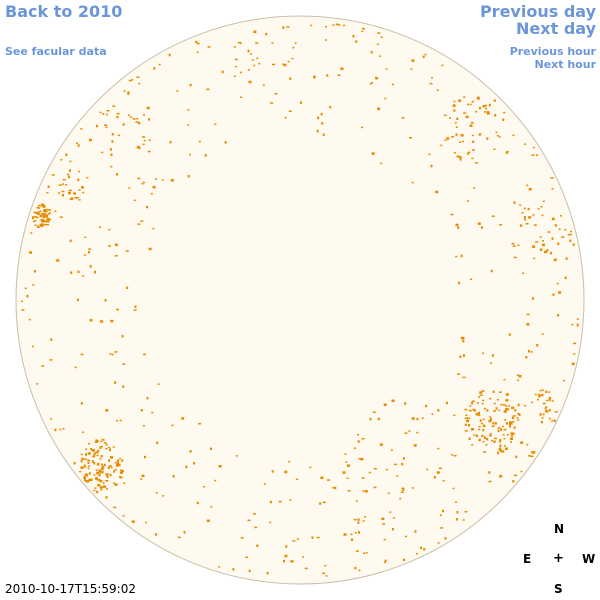  Describe the element at coordinates (537, 11) in the screenshot. I see `previous-day-link: Previous day` at that location.